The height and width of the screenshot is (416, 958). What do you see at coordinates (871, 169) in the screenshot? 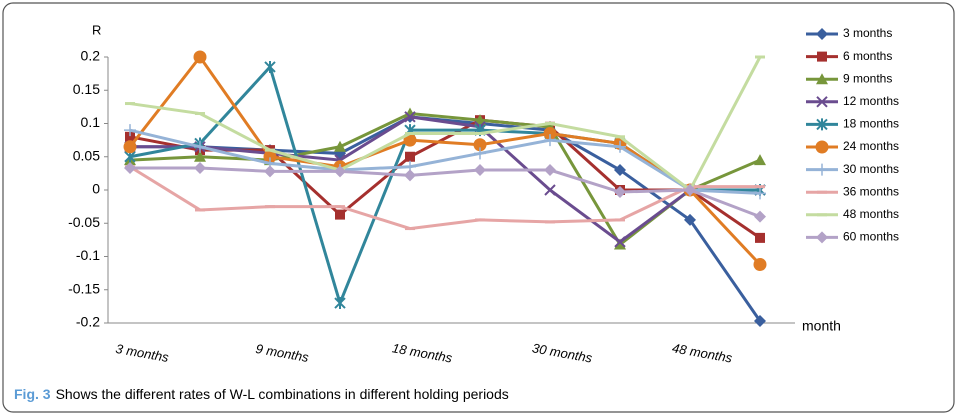
I see `legend-label: 30 months` at bounding box center [871, 169].